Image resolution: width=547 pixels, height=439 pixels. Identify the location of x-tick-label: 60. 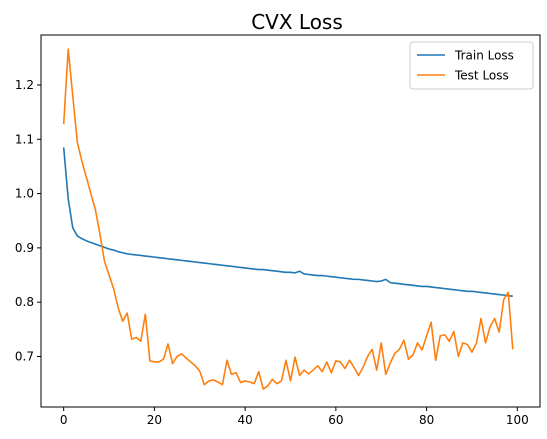
(335, 420).